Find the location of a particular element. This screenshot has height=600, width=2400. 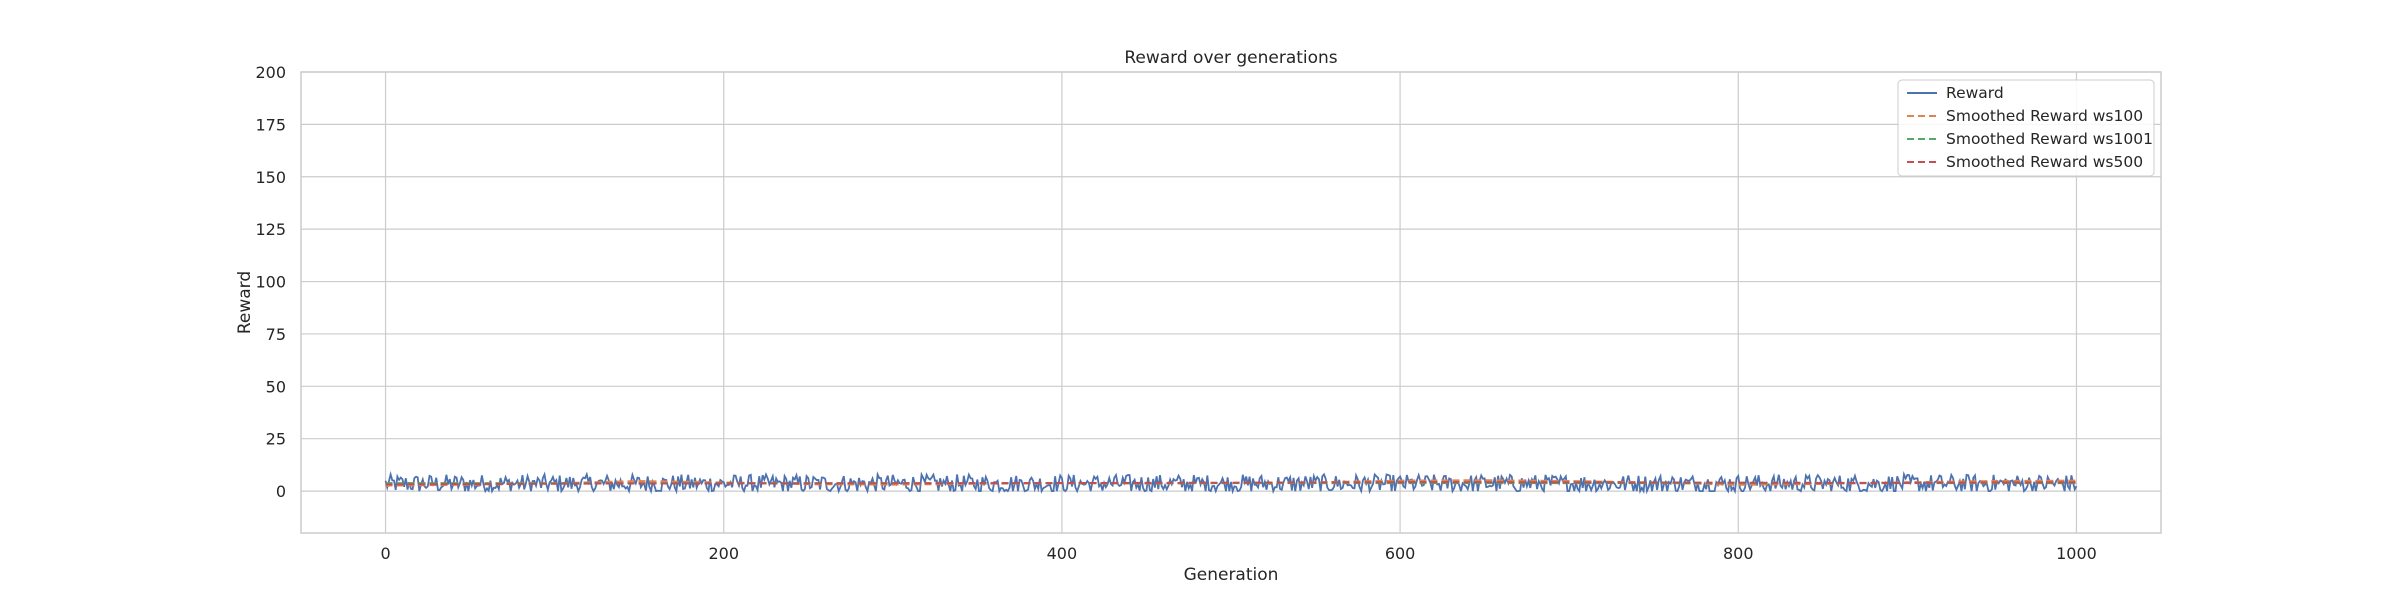

legend-box is located at coordinates (2026, 128).